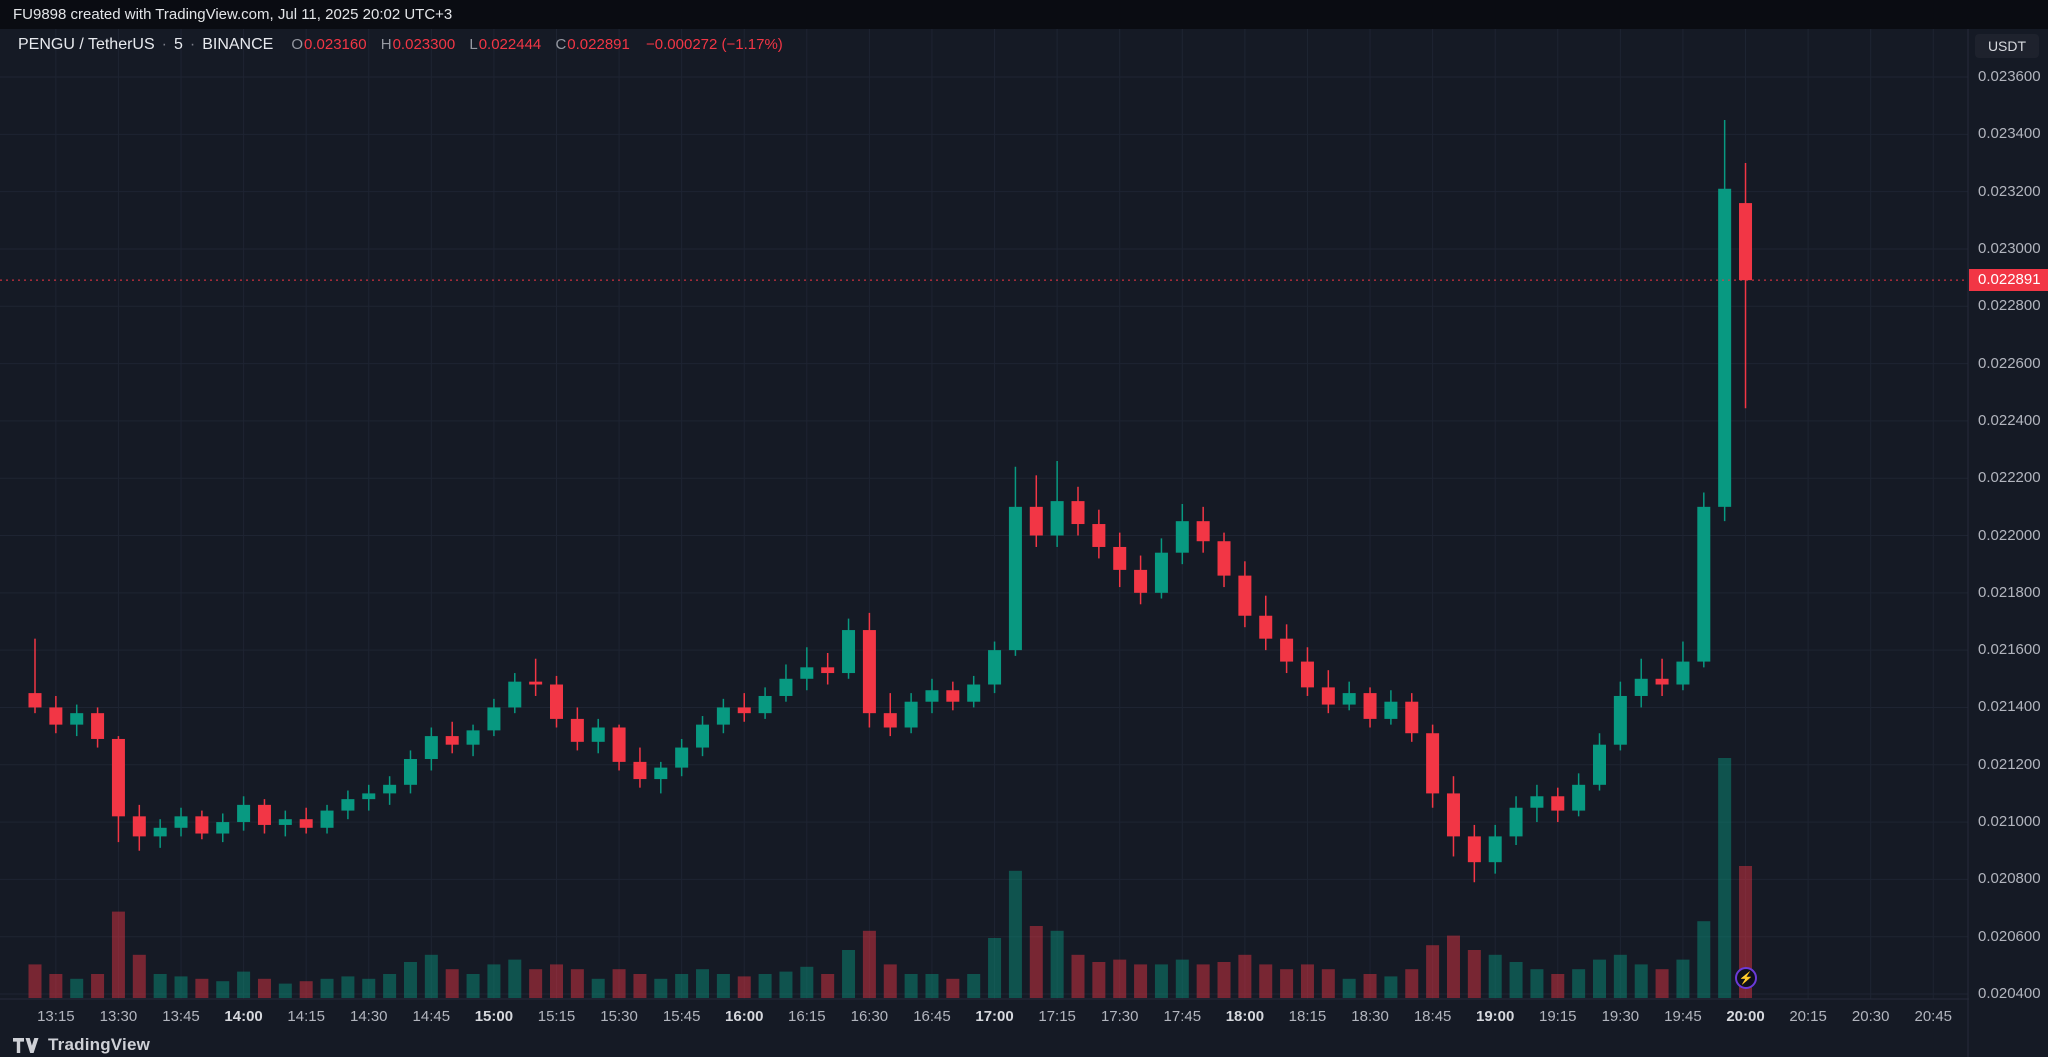  I want to click on time-axis-label: 15:00, so click(494, 1016).